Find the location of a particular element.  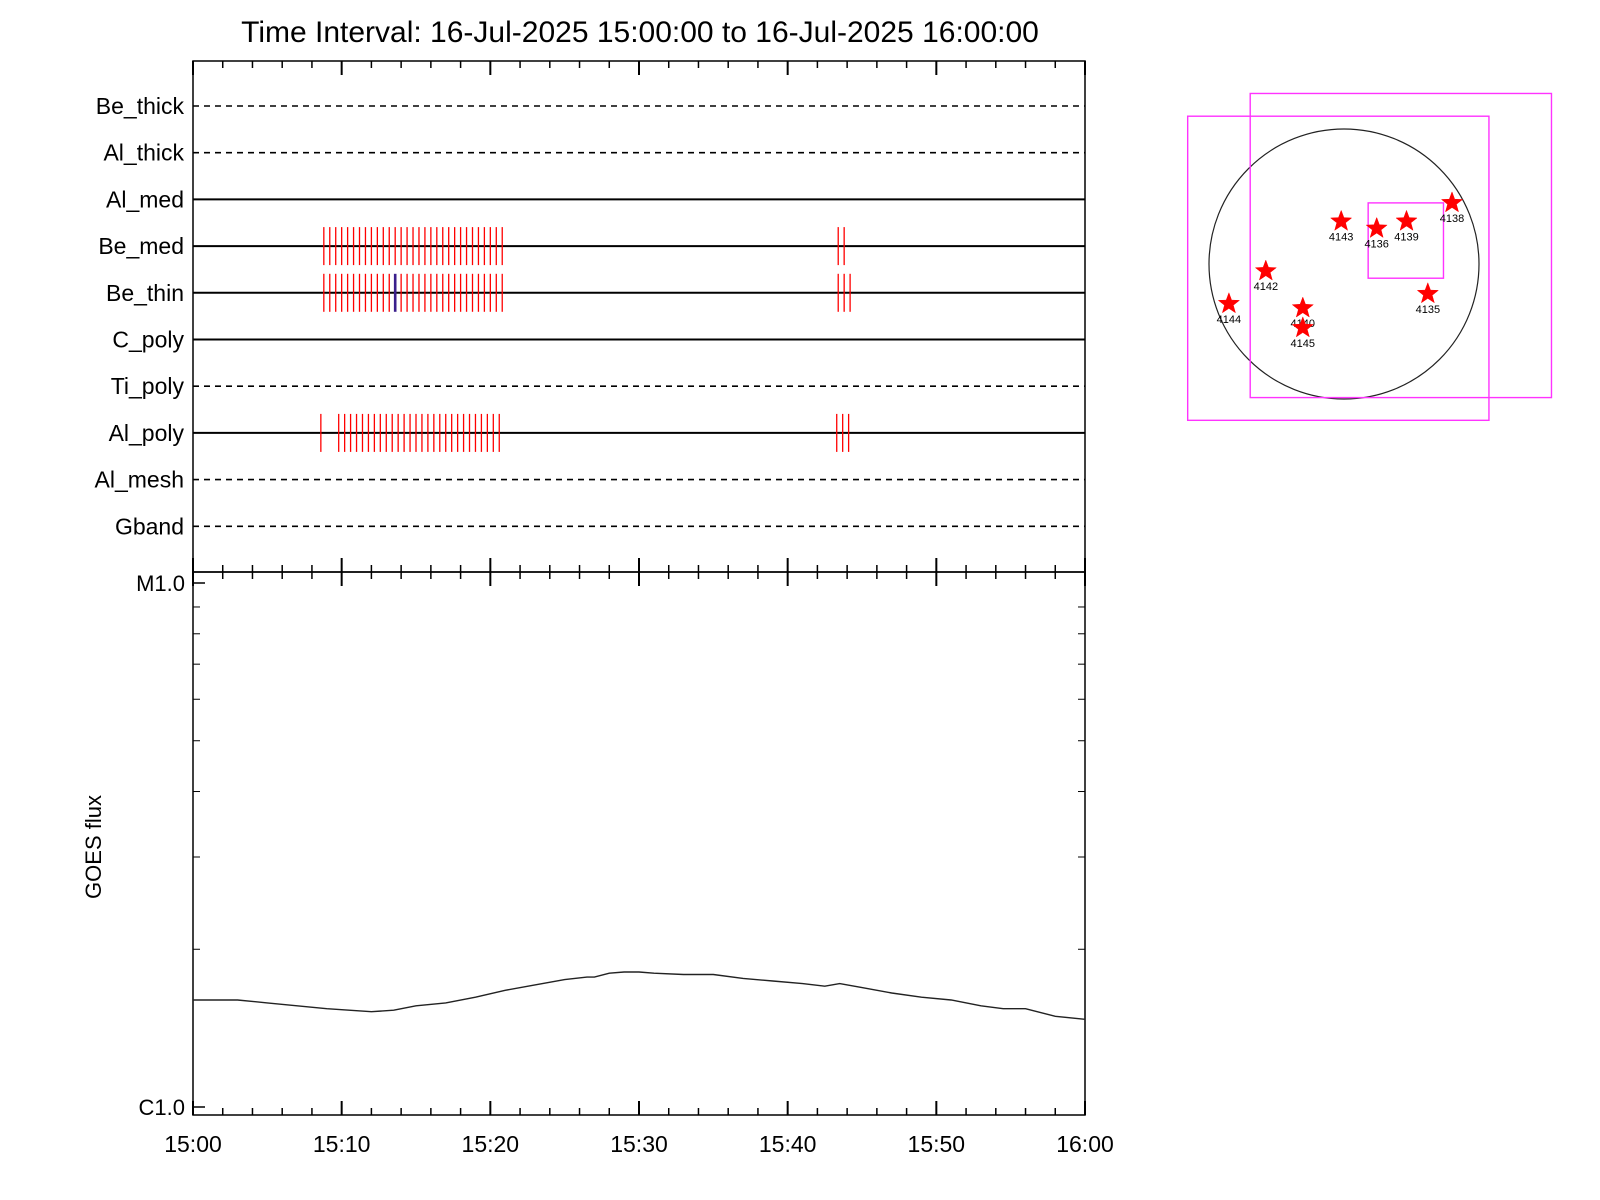

channel-label-be-thin: Be_thin is located at coordinates (145, 293).